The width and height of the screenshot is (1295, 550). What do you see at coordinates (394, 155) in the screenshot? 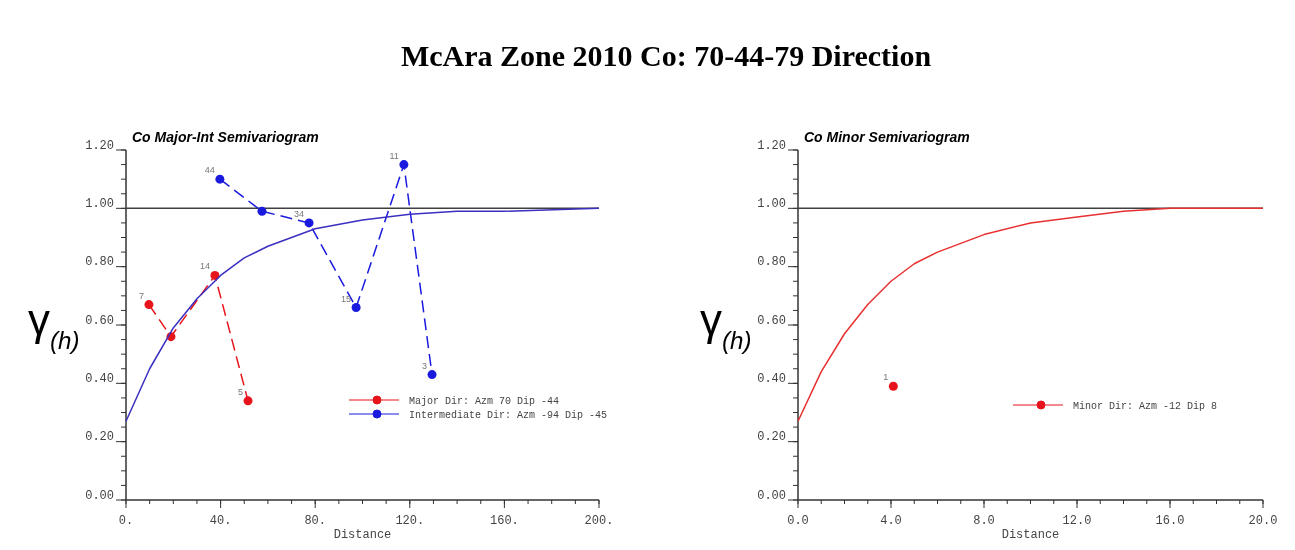
I see `annotation: 11` at bounding box center [394, 155].